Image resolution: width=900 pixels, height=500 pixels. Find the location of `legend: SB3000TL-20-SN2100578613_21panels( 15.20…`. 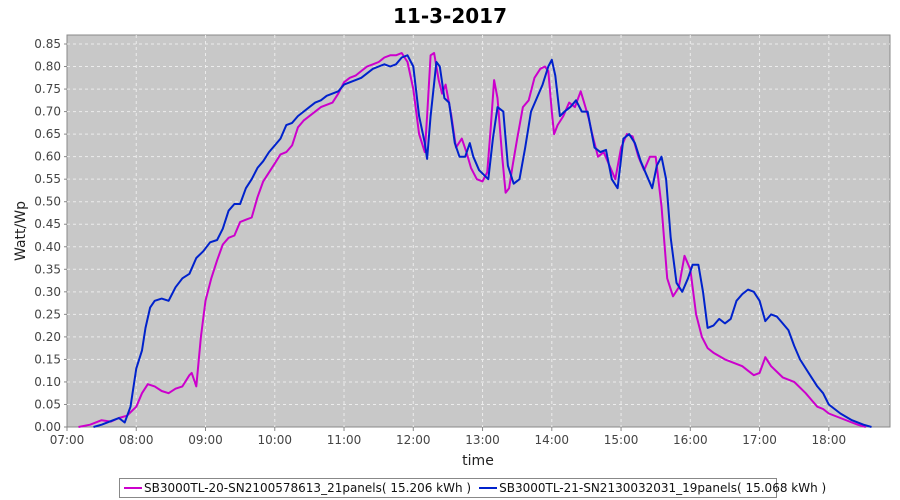

legend: SB3000TL-20-SN2100578613_21panels( 15.20… is located at coordinates (472, 488).